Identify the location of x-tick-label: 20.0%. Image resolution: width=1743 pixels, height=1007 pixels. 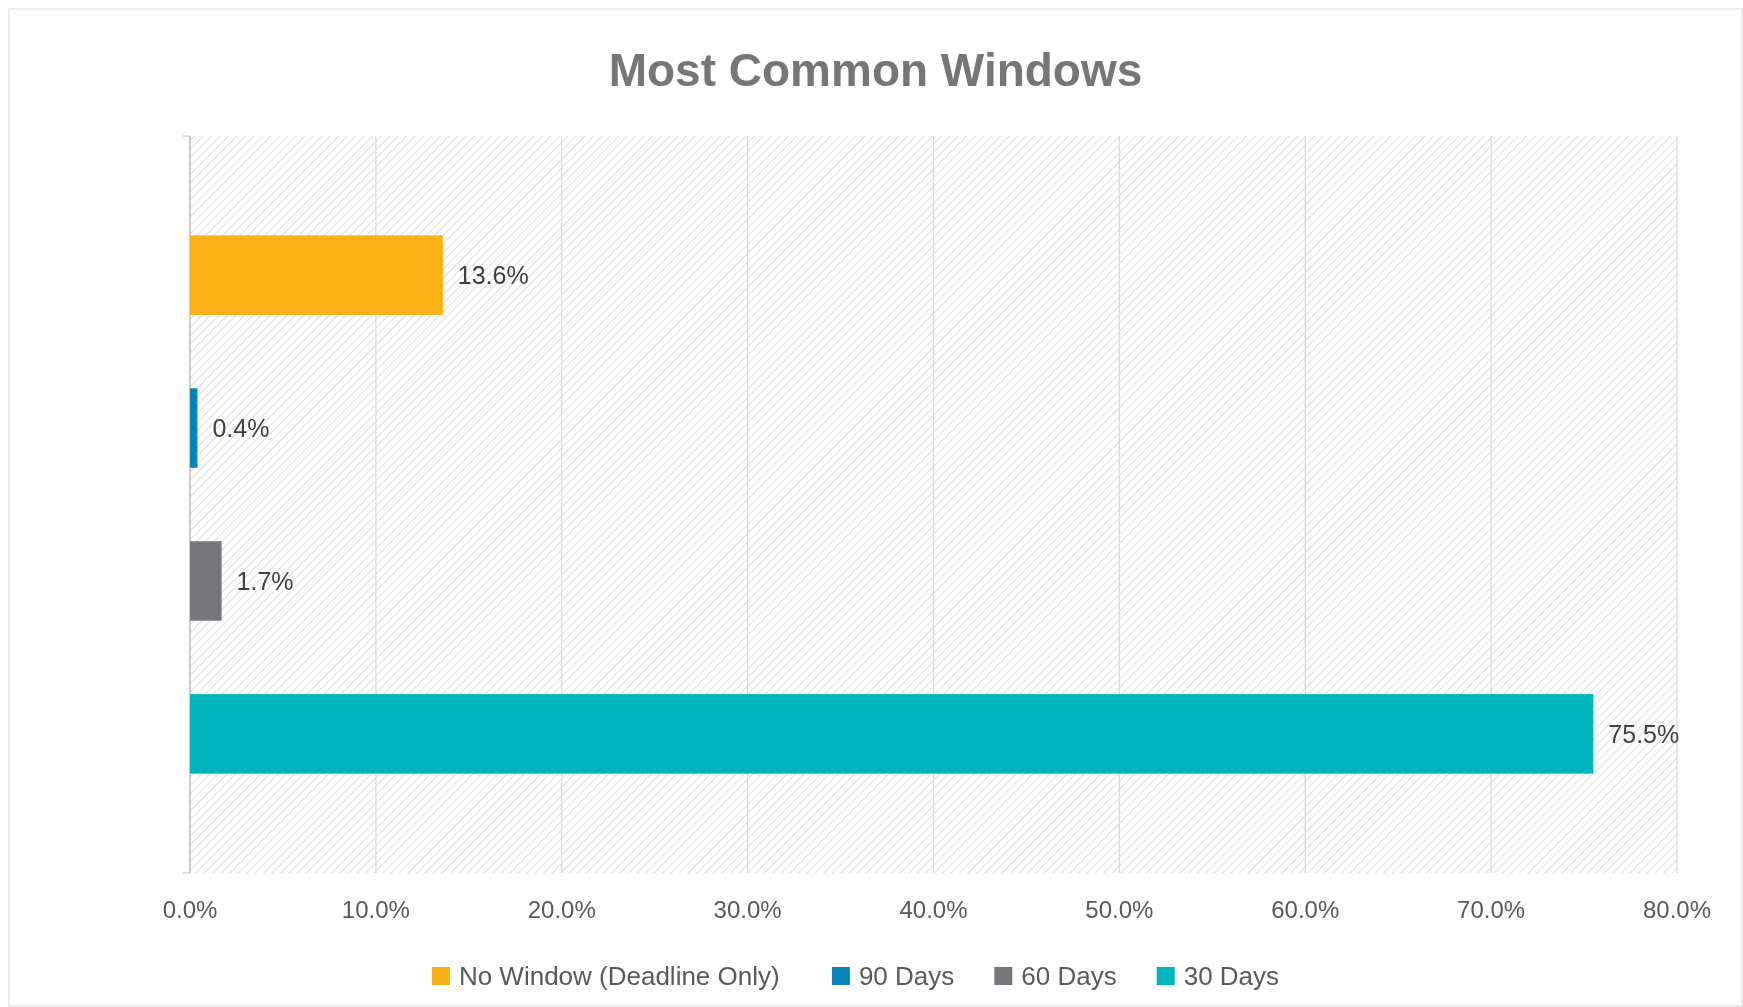
(561, 909).